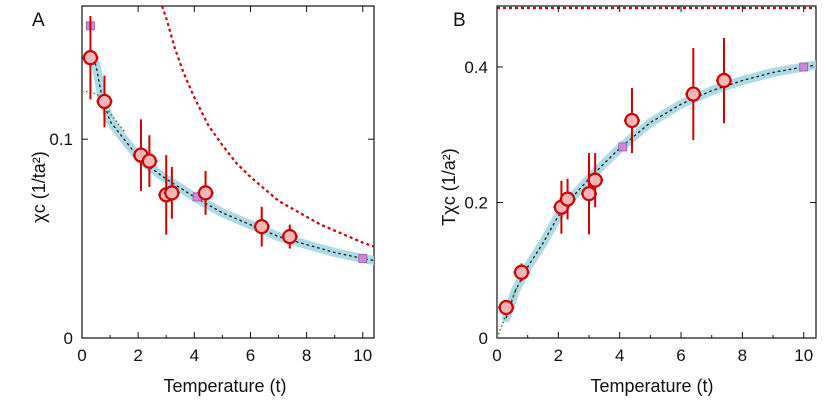 Image resolution: width=830 pixels, height=404 pixels. Describe the element at coordinates (476, 202) in the screenshot. I see `panel-b-y-tick-label: 0.2` at that location.